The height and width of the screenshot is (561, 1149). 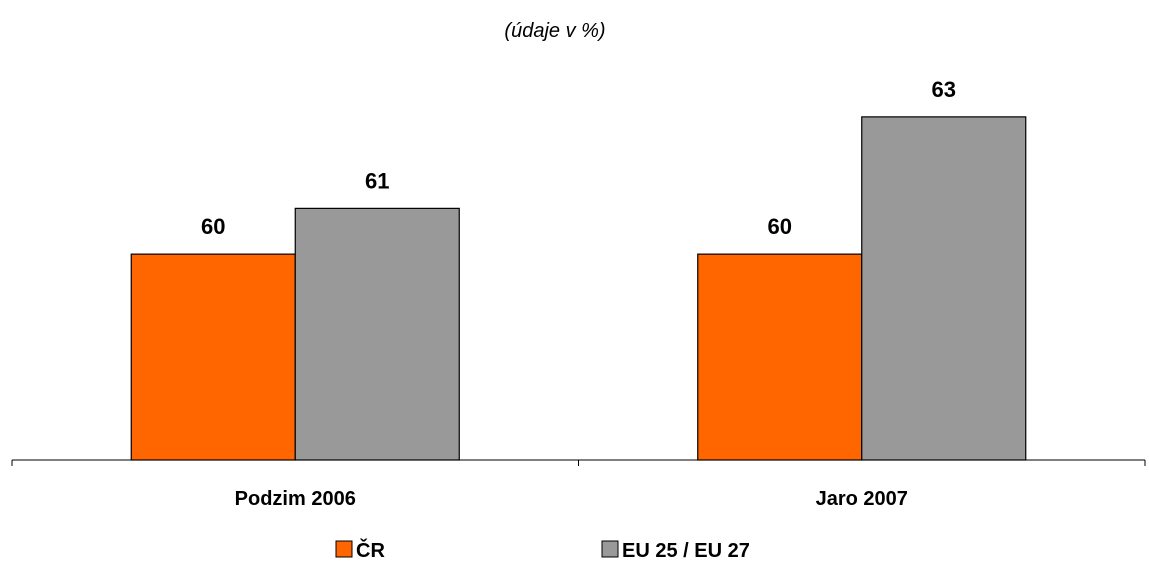 What do you see at coordinates (377, 180) in the screenshot?
I see `data-label: 61` at bounding box center [377, 180].